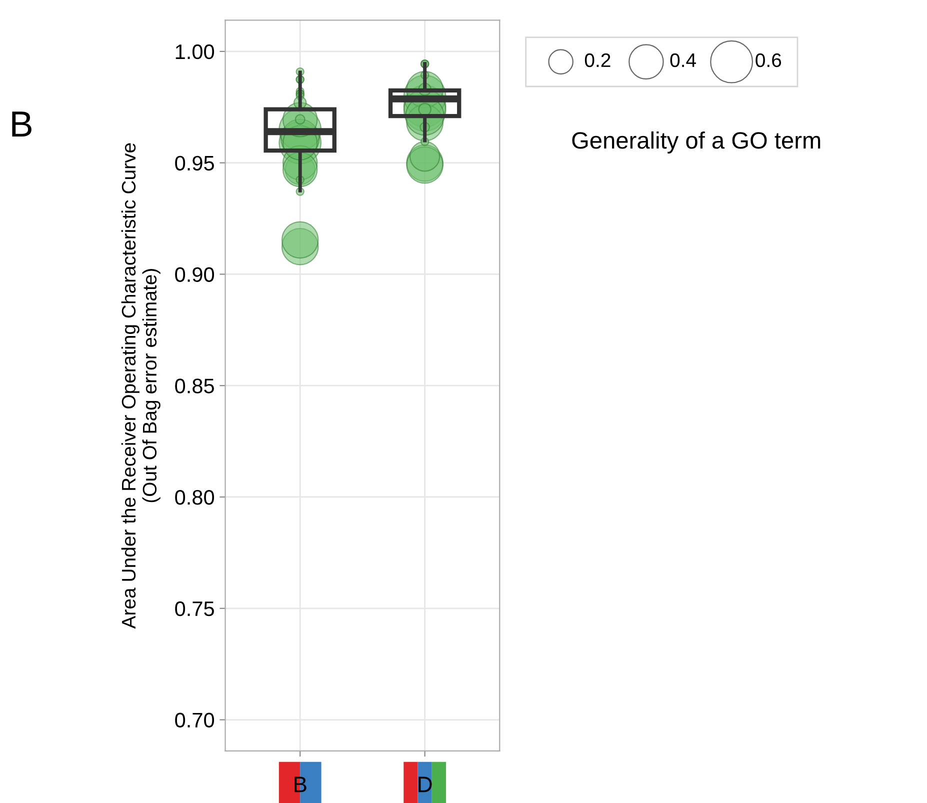 Image resolution: width=927 pixels, height=803 pixels. Describe the element at coordinates (194, 163) in the screenshot. I see `y-tick-label: 0.95` at that location.